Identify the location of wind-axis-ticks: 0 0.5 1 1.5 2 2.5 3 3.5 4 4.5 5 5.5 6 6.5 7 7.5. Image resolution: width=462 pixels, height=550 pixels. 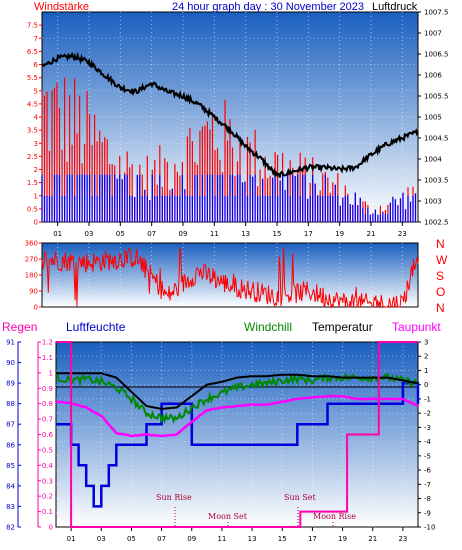
(34, 124).